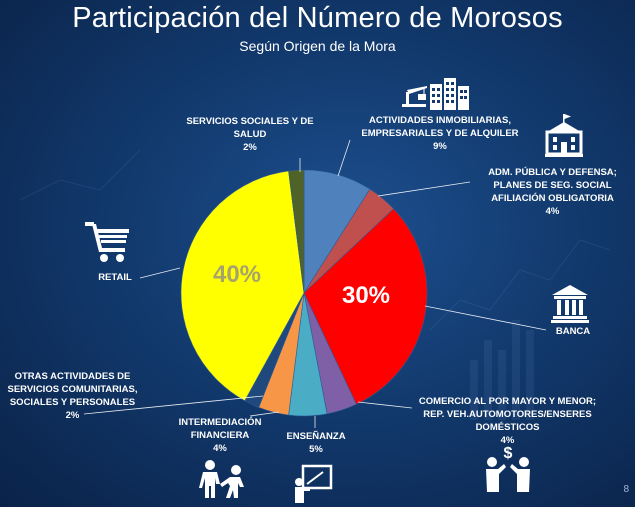 Image resolution: width=635 pixels, height=507 pixels. Describe the element at coordinates (573, 331) in the screenshot. I see `label-banca: BANCA` at that location.